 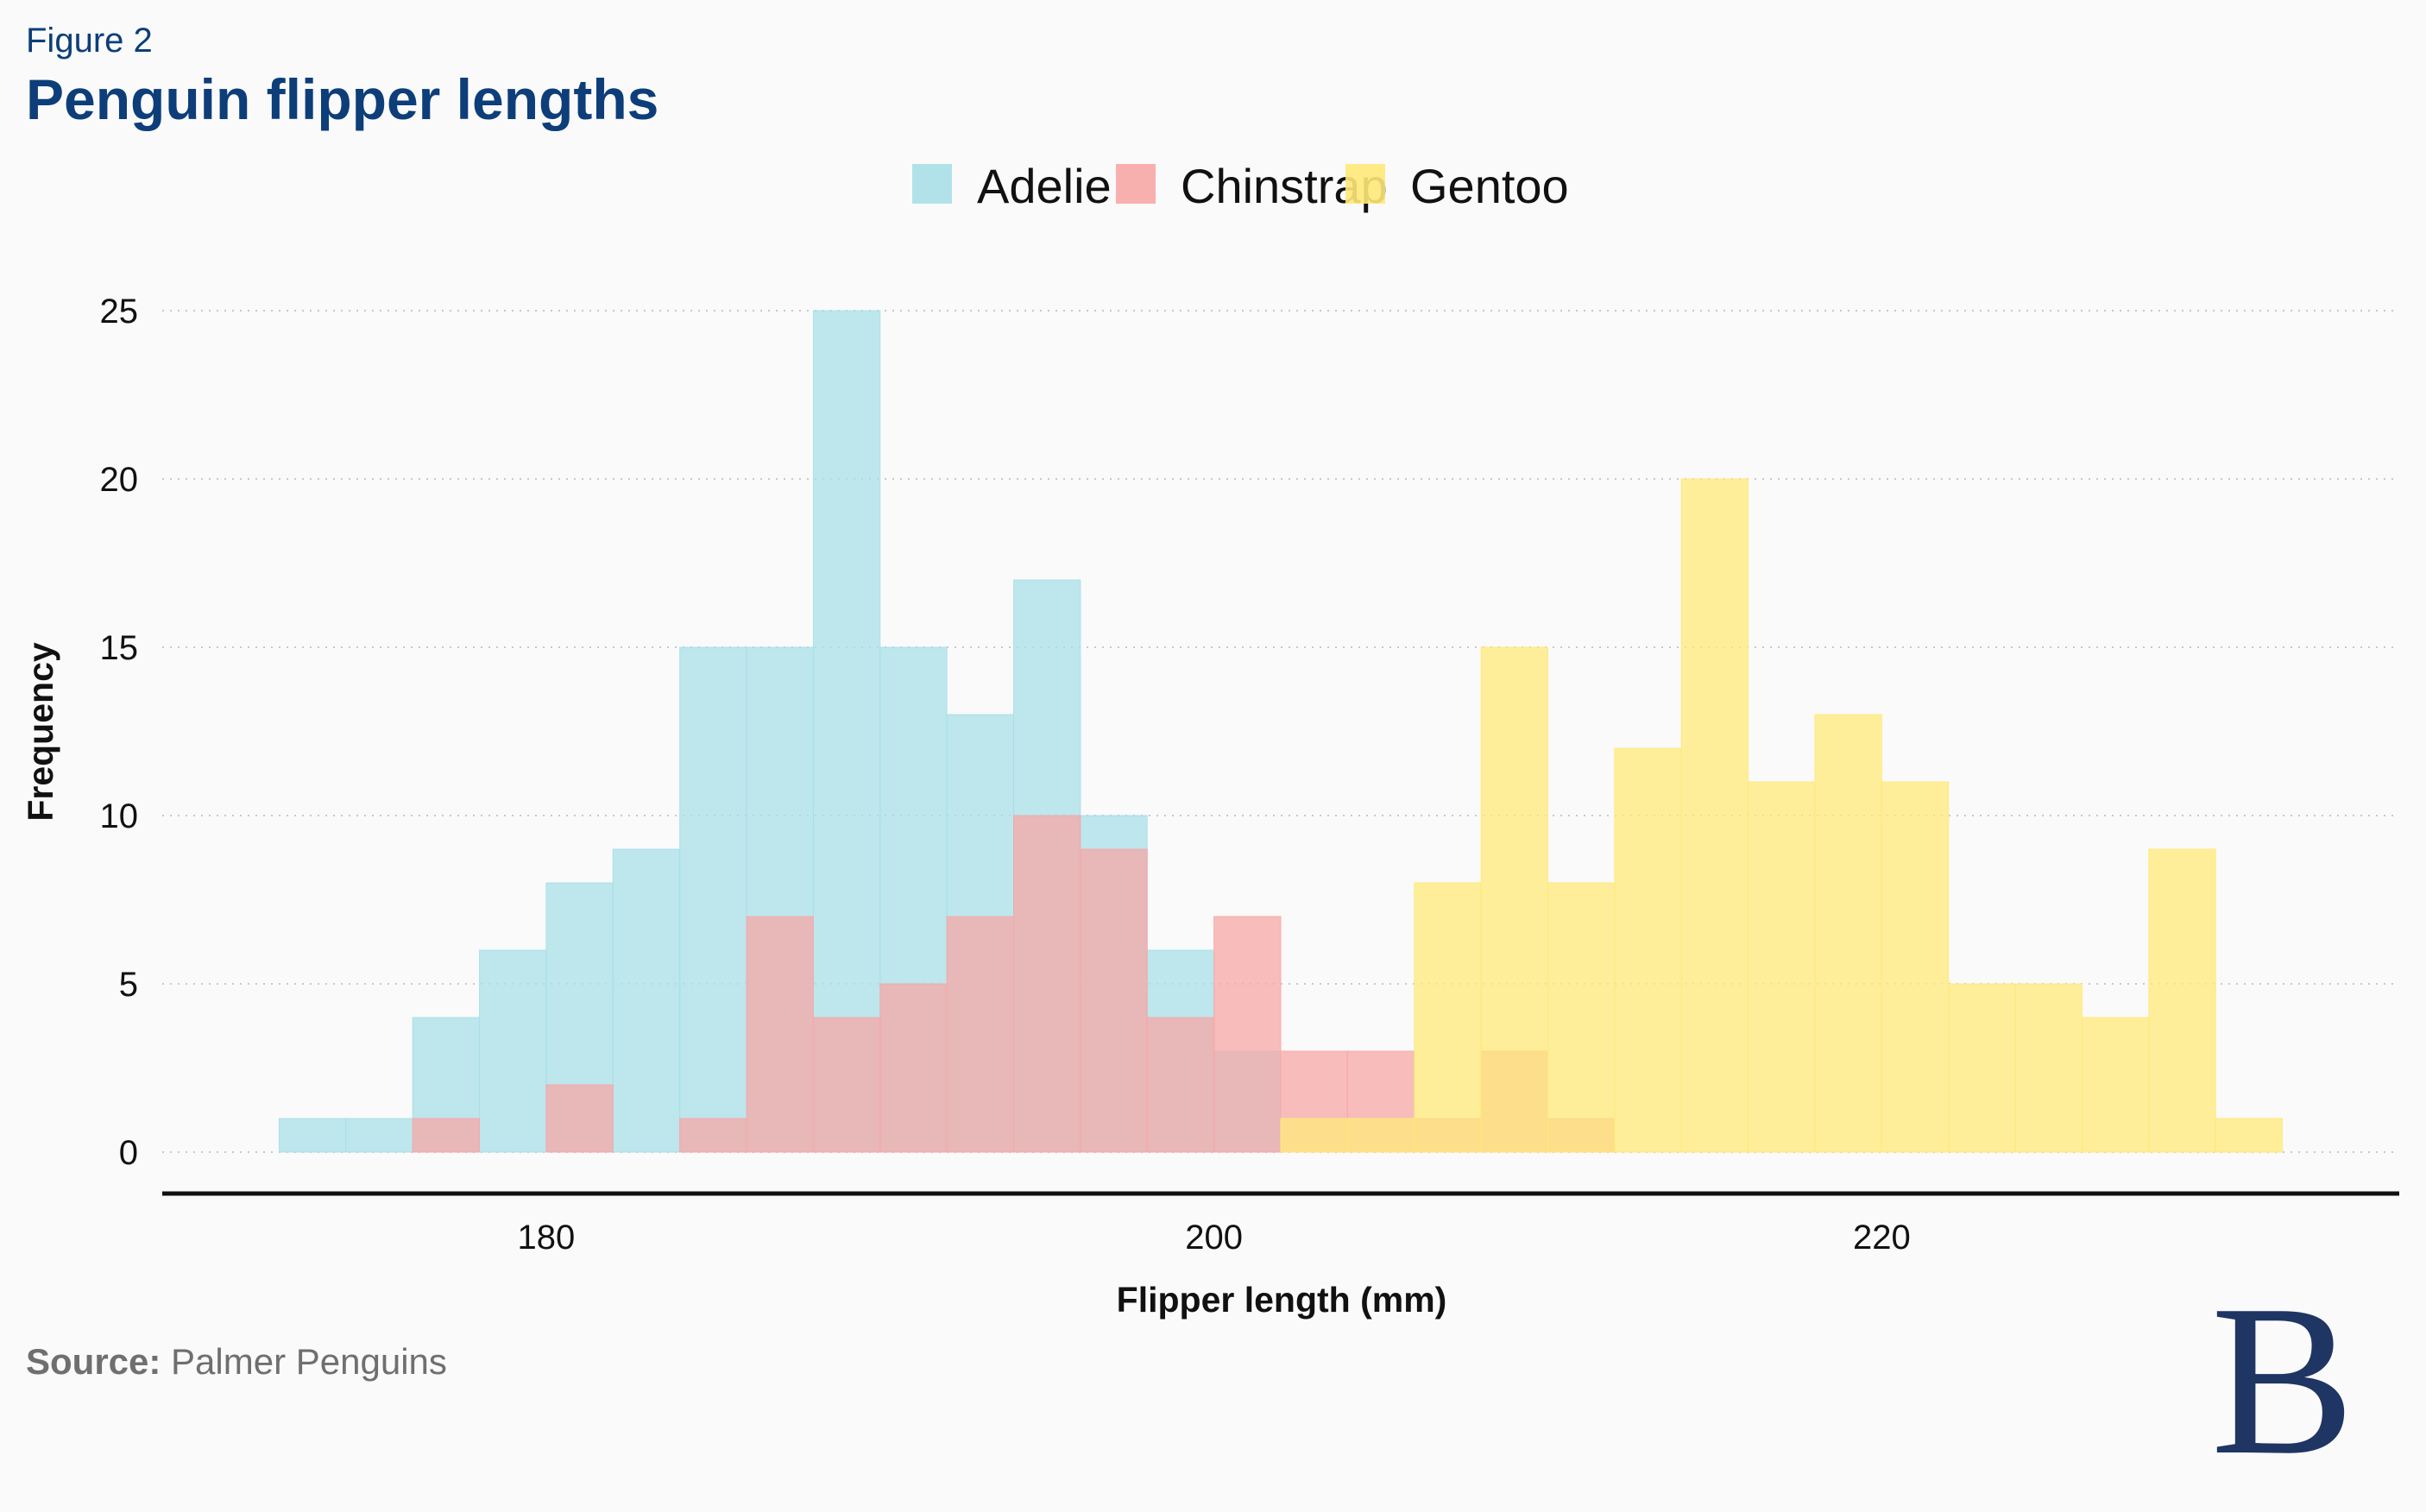 What do you see at coordinates (128, 1153) in the screenshot?
I see `y-tick-label-0: 0` at bounding box center [128, 1153].